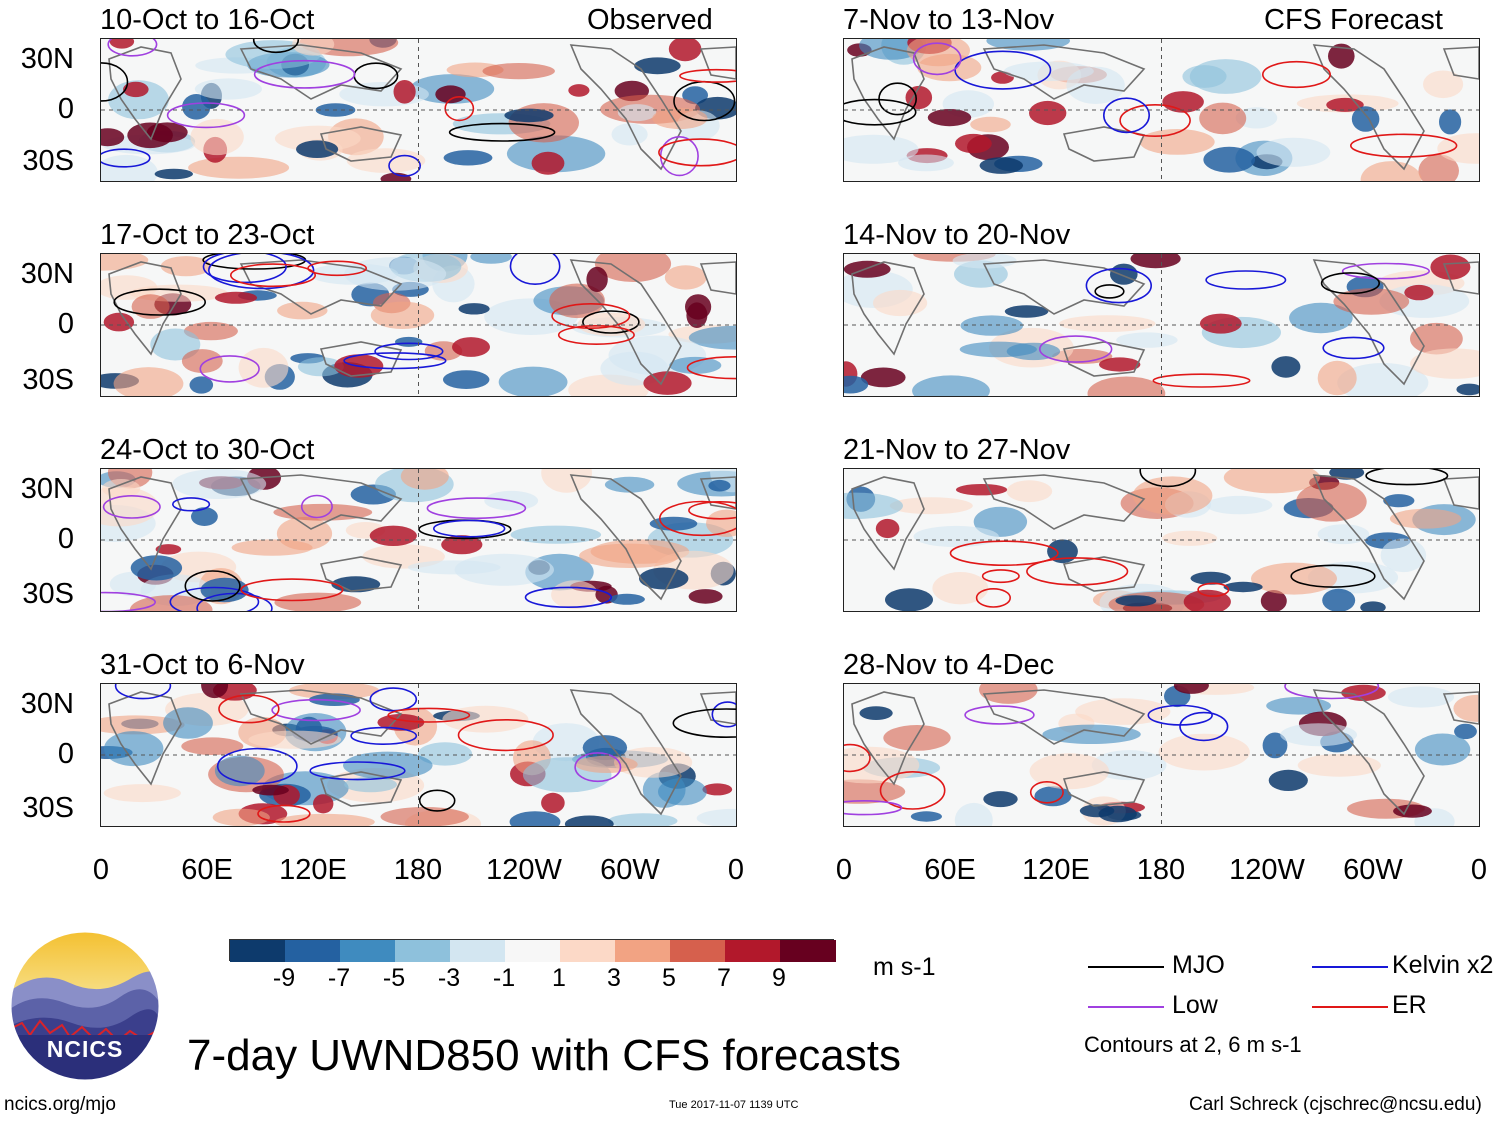 The height and width of the screenshot is (1121, 1510). I want to click on legend-line-mjo, so click(1126, 967).